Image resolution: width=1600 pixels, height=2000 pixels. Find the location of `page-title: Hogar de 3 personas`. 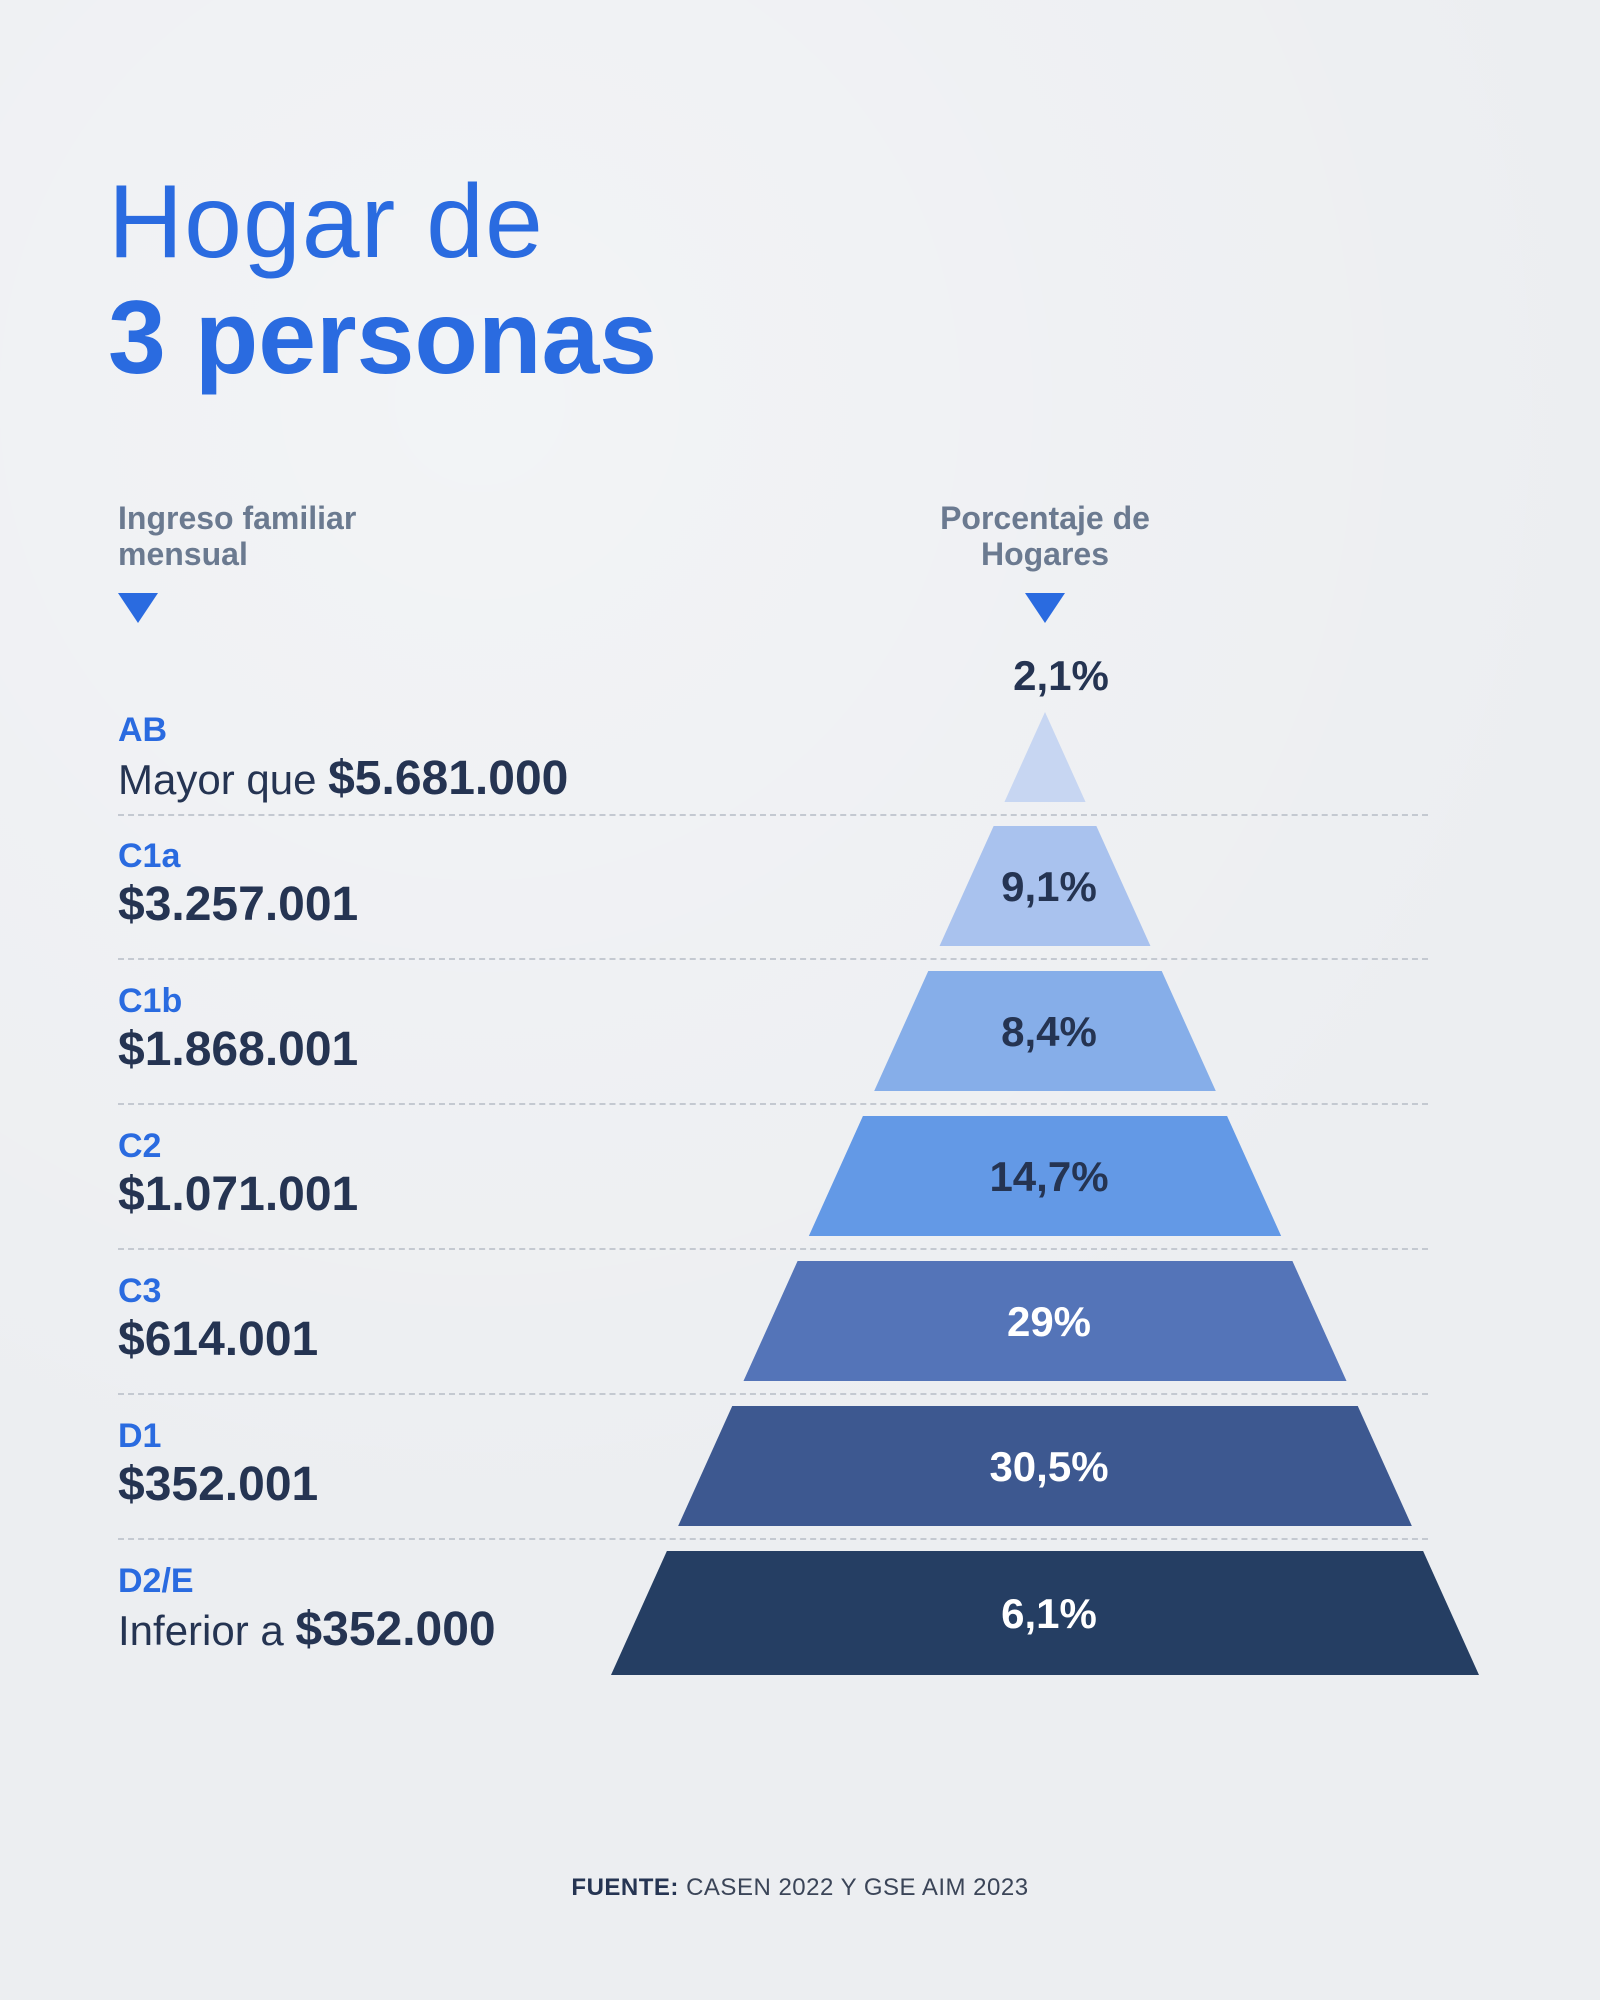

page-title: Hogar de 3 personas is located at coordinates (382, 280).